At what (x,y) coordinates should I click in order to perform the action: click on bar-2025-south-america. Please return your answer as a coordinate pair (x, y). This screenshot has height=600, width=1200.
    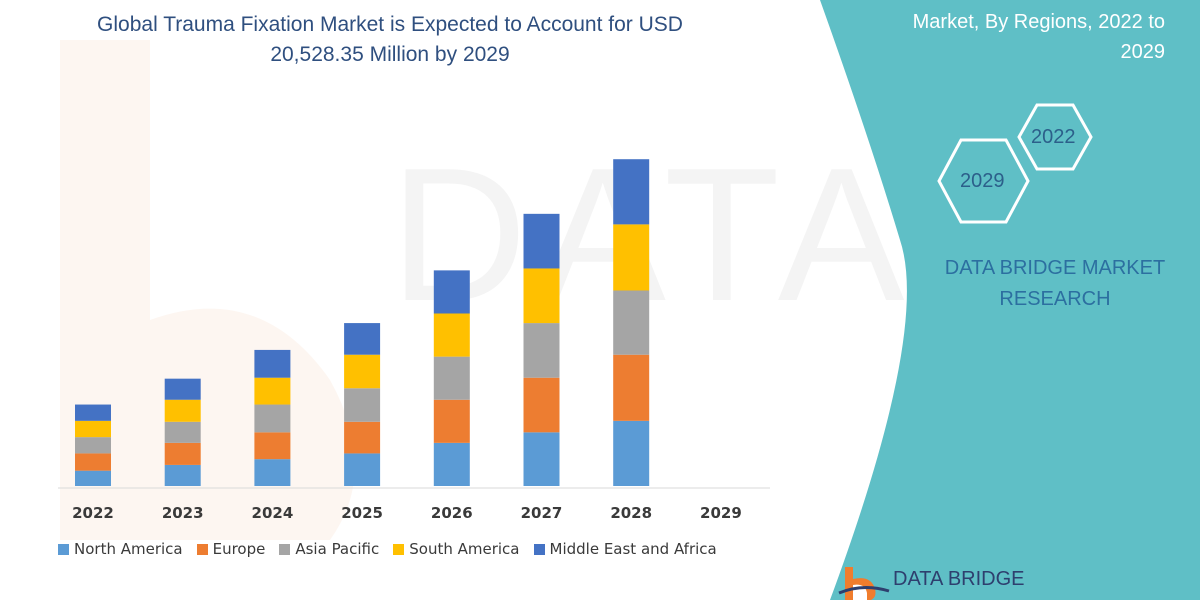
    Looking at the image, I should click on (362, 371).